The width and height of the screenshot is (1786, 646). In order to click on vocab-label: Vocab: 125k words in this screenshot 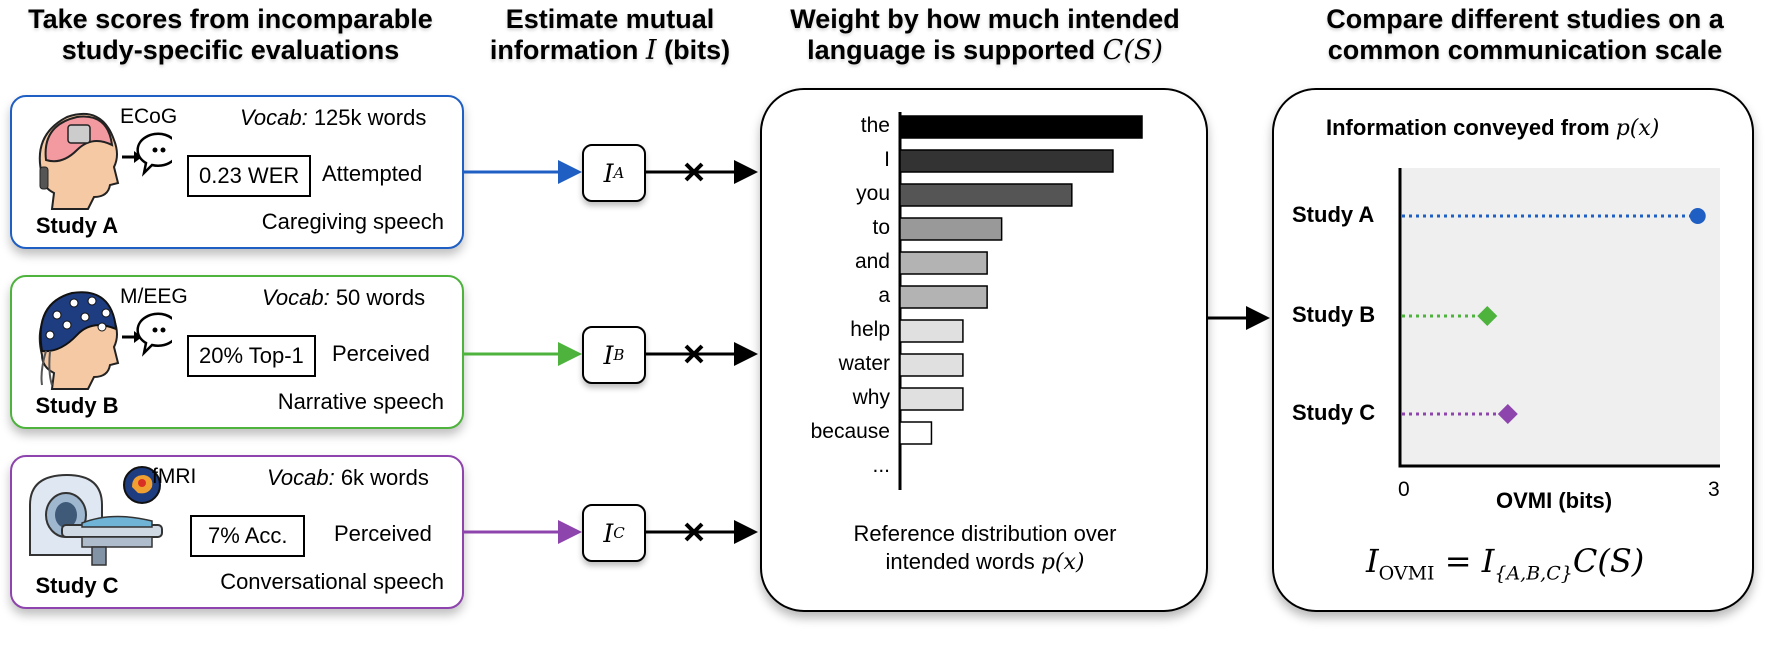, I will do `click(333, 118)`.